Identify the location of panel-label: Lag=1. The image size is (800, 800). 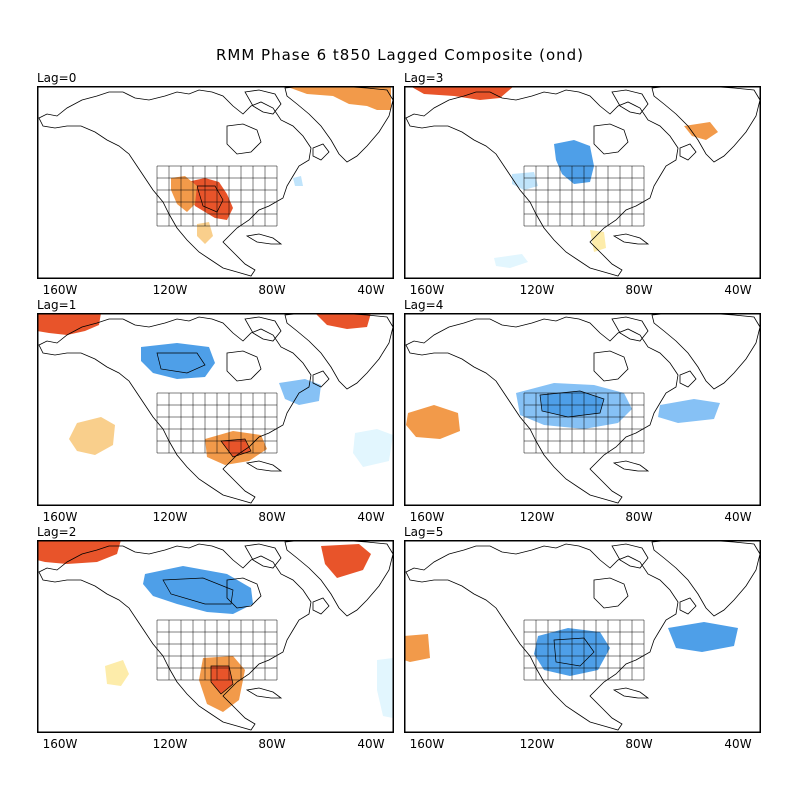
(57, 305).